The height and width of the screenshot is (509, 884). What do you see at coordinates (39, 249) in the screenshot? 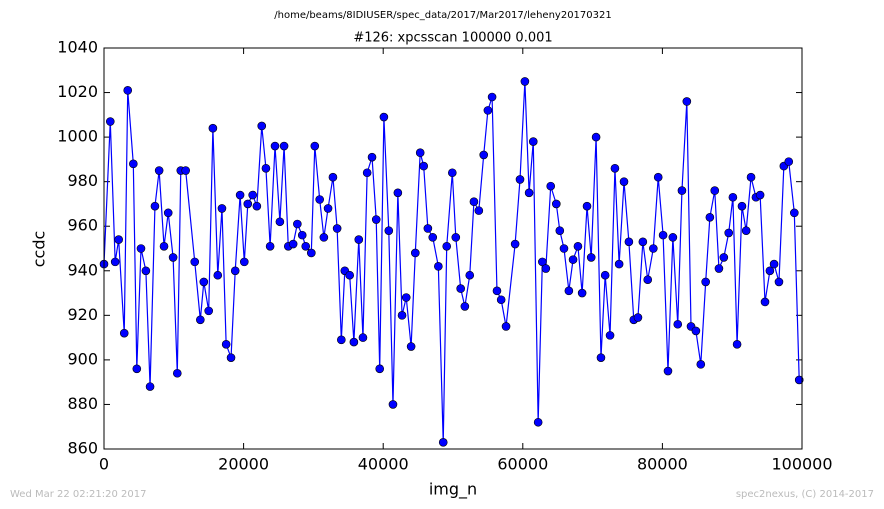
I see `y-axis-label: ccdc` at bounding box center [39, 249].